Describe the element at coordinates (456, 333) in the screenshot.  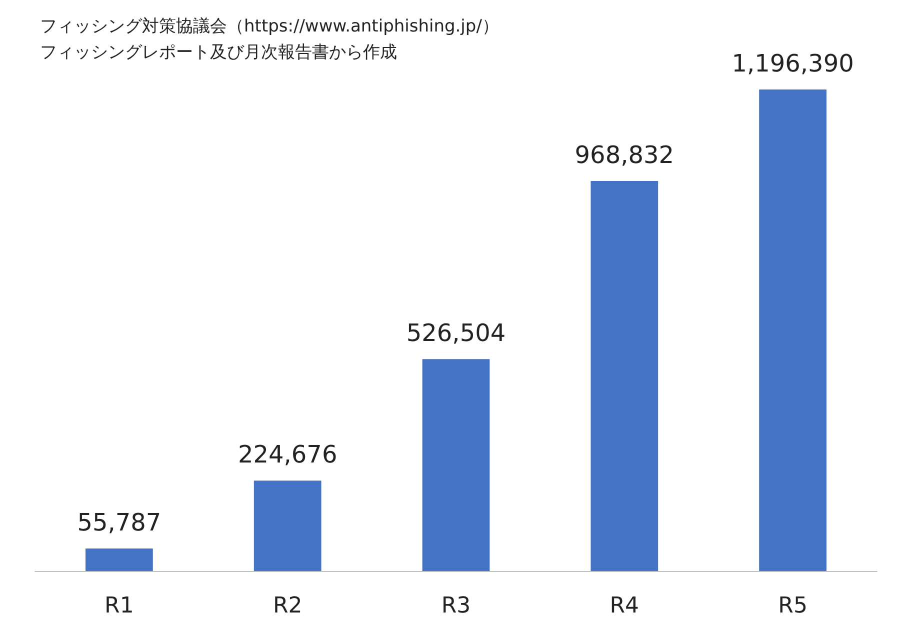
I see `data-label: 526,504` at that location.